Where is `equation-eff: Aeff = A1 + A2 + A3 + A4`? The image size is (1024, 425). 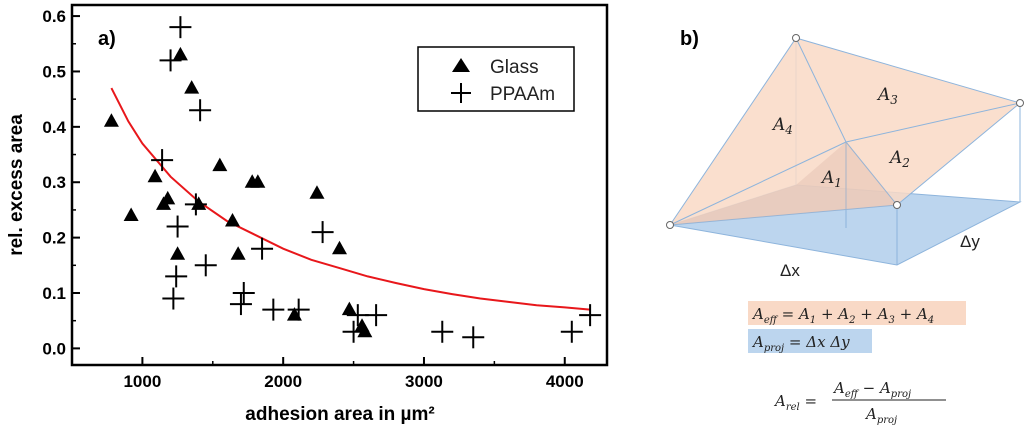 equation-eff: Aeff = A1 + A2 + A3 + A4 is located at coordinates (842, 315).